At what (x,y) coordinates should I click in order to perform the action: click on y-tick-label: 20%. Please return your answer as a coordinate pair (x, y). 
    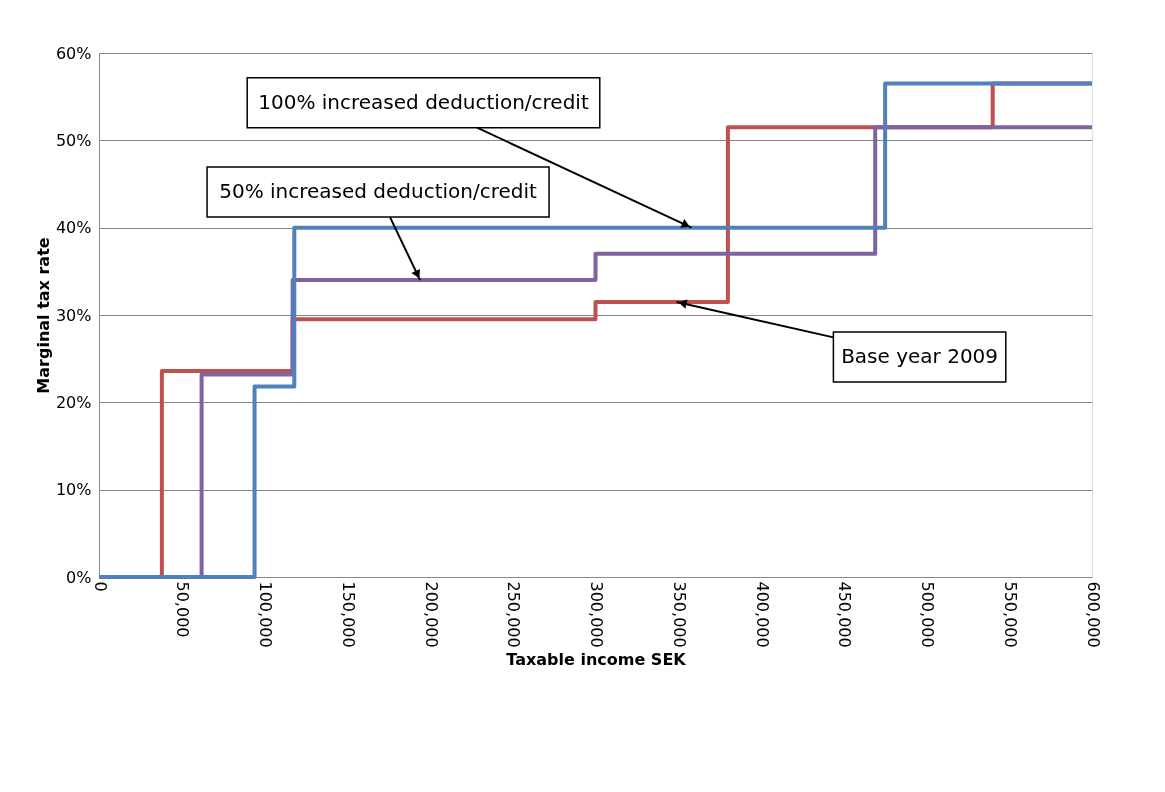
    Looking at the image, I should click on (73, 402).